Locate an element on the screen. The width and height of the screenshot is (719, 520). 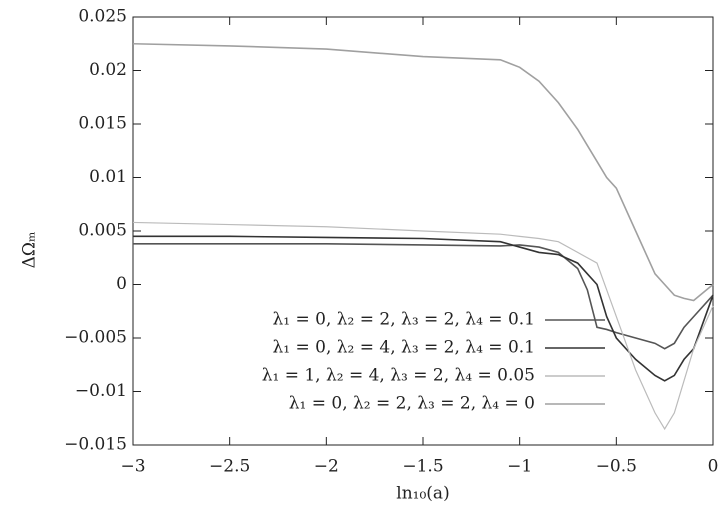
x-tick-label: −3 is located at coordinates (132, 467).